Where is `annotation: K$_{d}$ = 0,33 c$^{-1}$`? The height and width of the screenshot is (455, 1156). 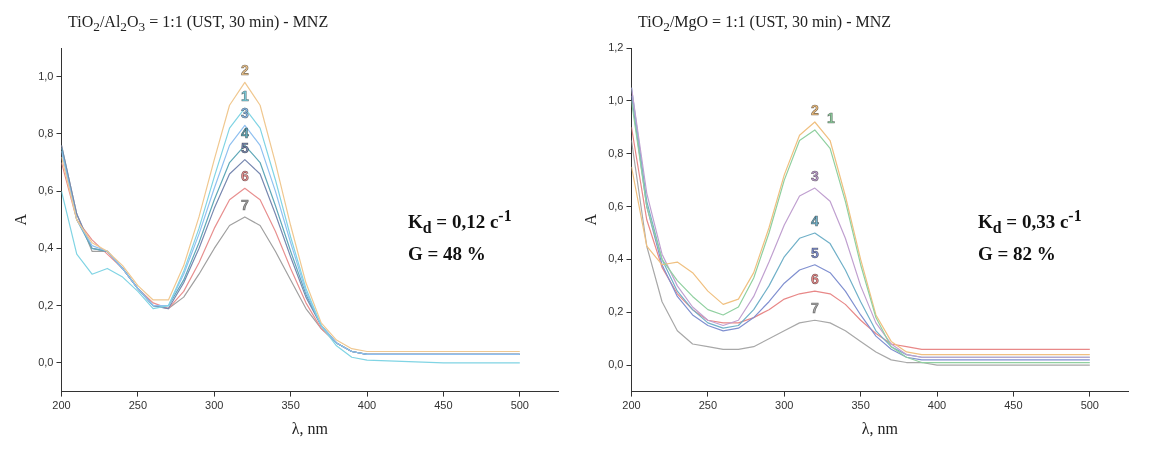
annotation: K$_{d}$ = 0,33 c$^{-1}$ is located at coordinates (1030, 221).